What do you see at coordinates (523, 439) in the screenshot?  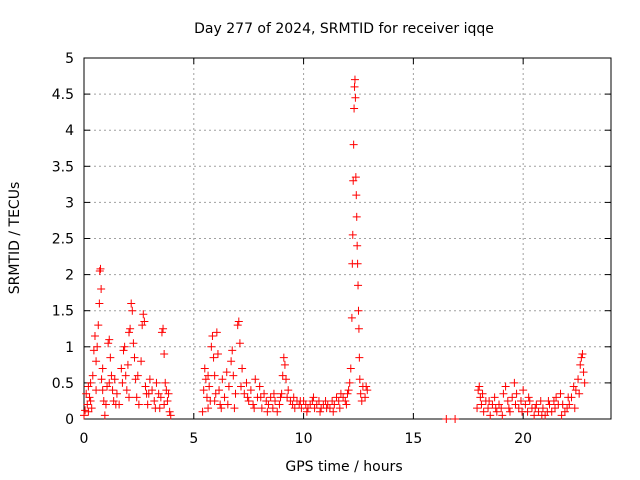 I see `x-tick-label: 20` at bounding box center [523, 439].